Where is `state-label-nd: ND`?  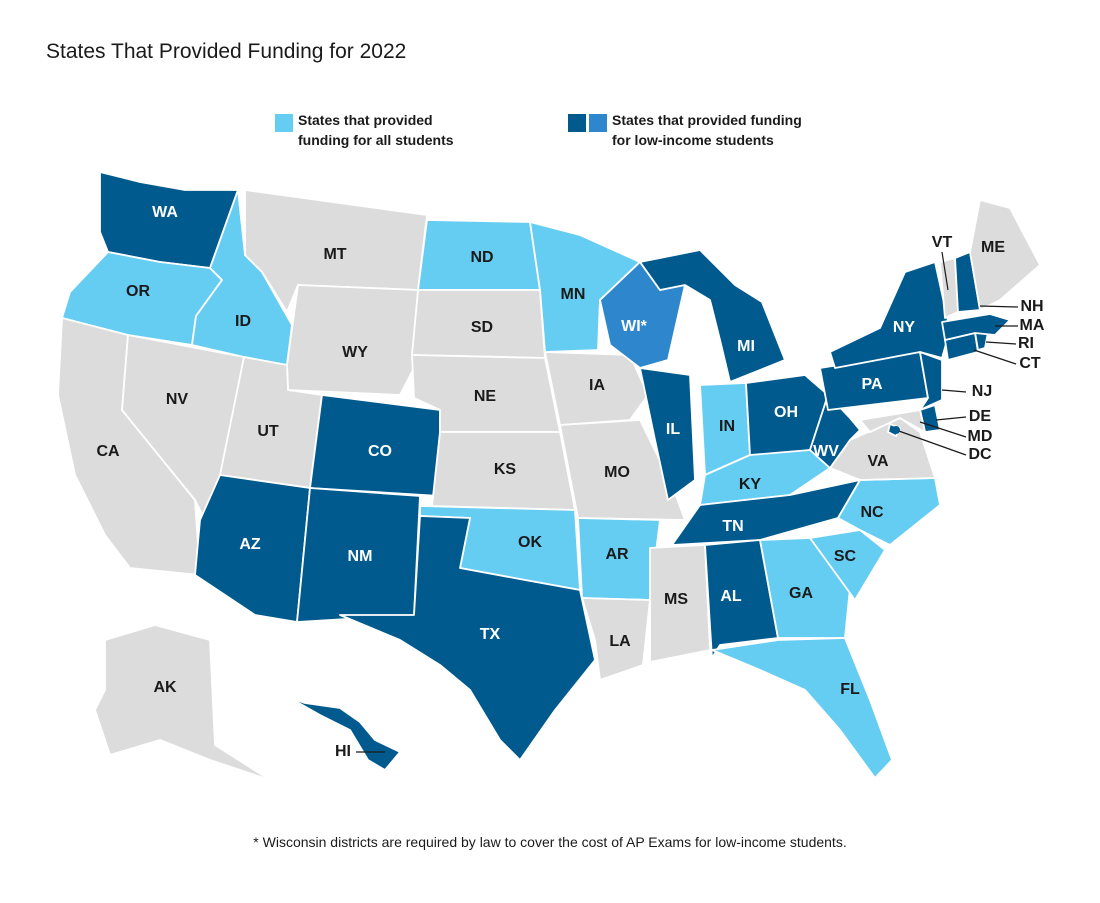
state-label-nd: ND is located at coordinates (481, 257).